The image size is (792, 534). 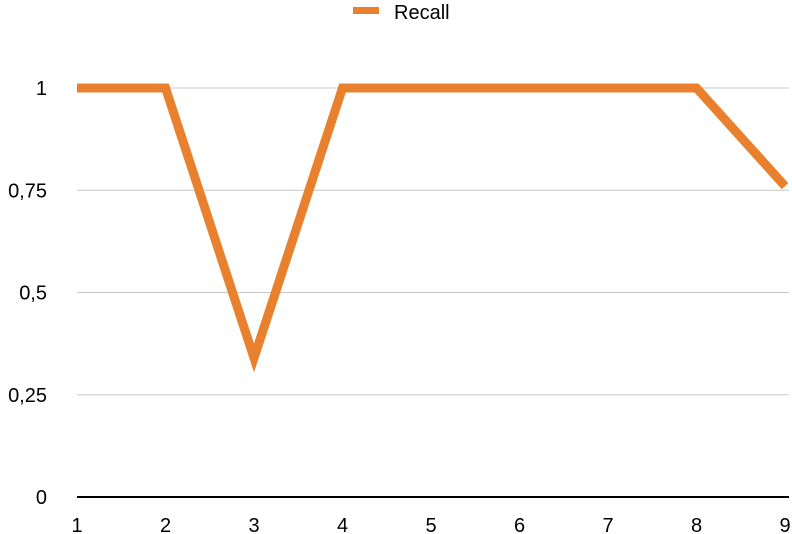 I want to click on x-tick-label: 5, so click(x=430, y=524).